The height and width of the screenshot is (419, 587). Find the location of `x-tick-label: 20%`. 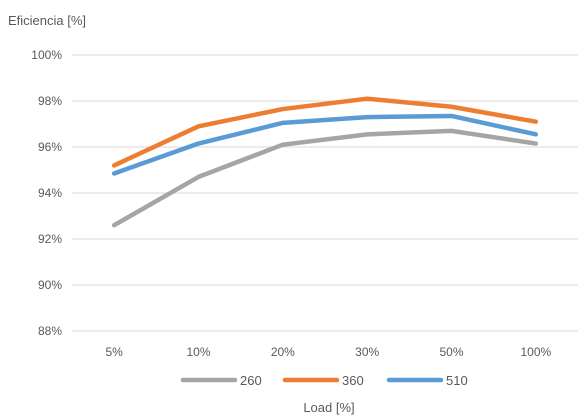

x-tick-label: 20% is located at coordinates (283, 352).